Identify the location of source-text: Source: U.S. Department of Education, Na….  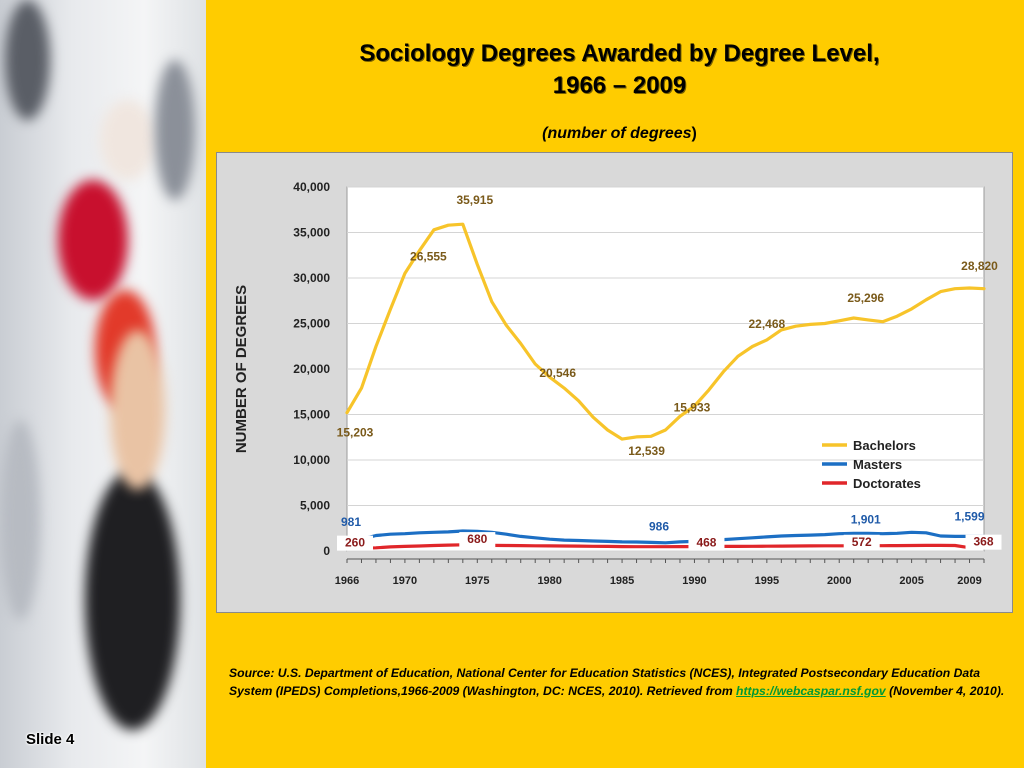
(605, 682).